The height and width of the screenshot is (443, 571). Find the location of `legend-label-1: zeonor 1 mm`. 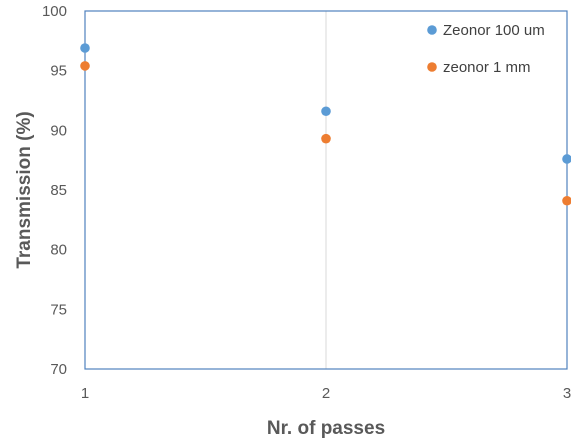

legend-label-1: zeonor 1 mm is located at coordinates (487, 67).